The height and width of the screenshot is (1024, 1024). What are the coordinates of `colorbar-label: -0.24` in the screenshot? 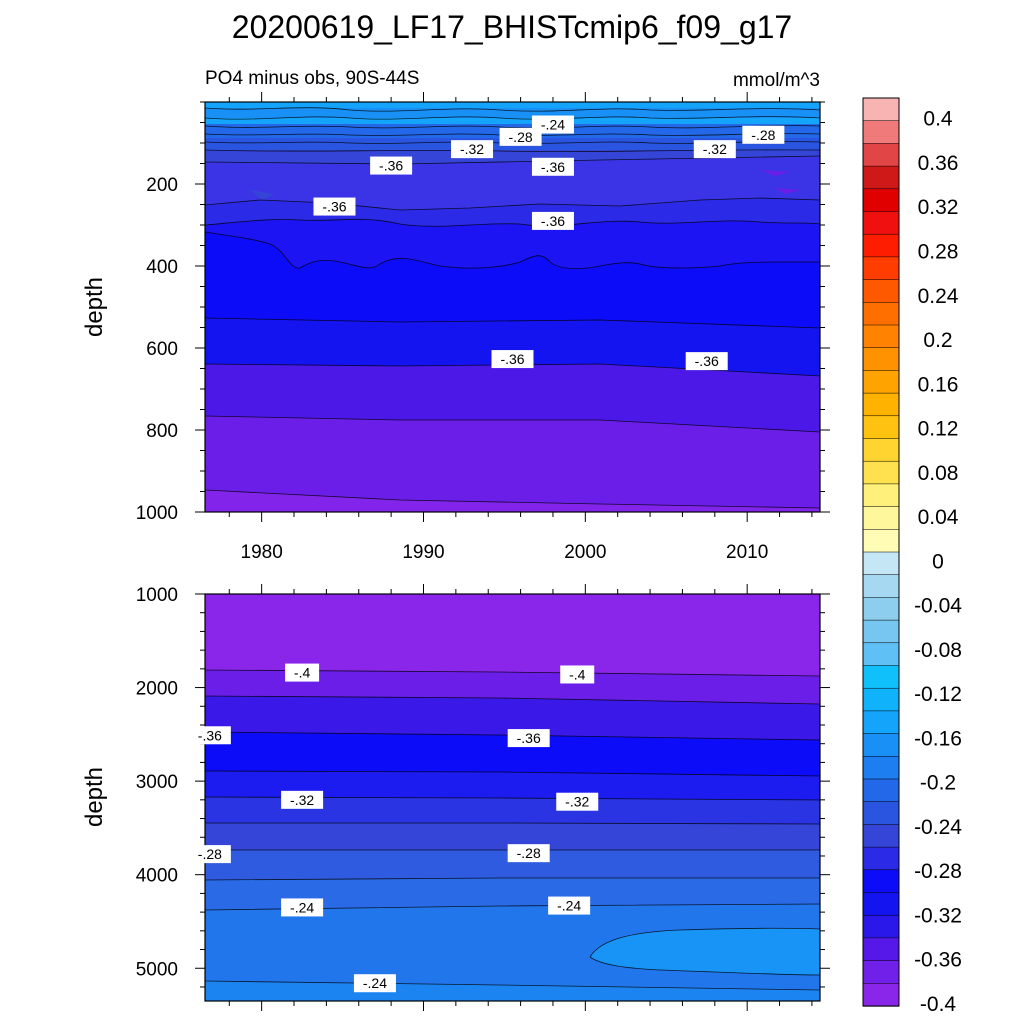 It's located at (938, 827).